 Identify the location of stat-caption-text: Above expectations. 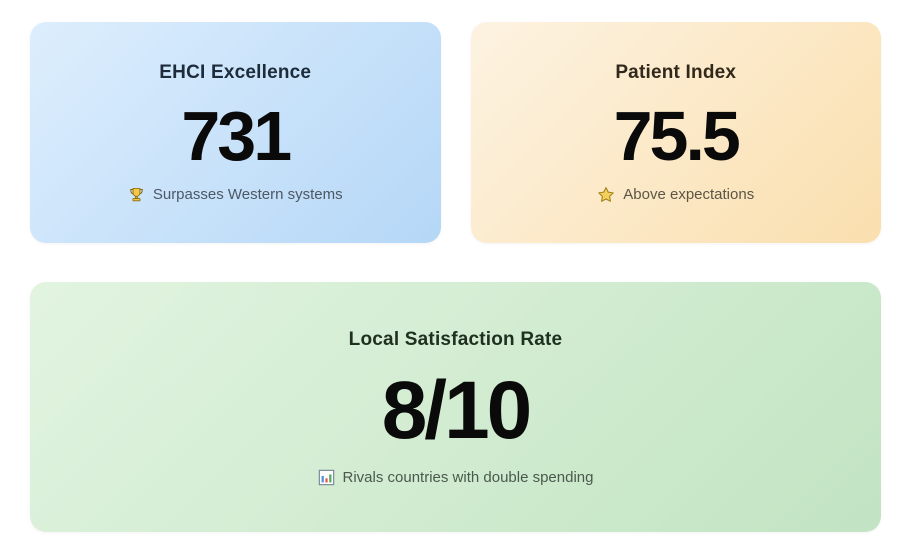
(689, 194).